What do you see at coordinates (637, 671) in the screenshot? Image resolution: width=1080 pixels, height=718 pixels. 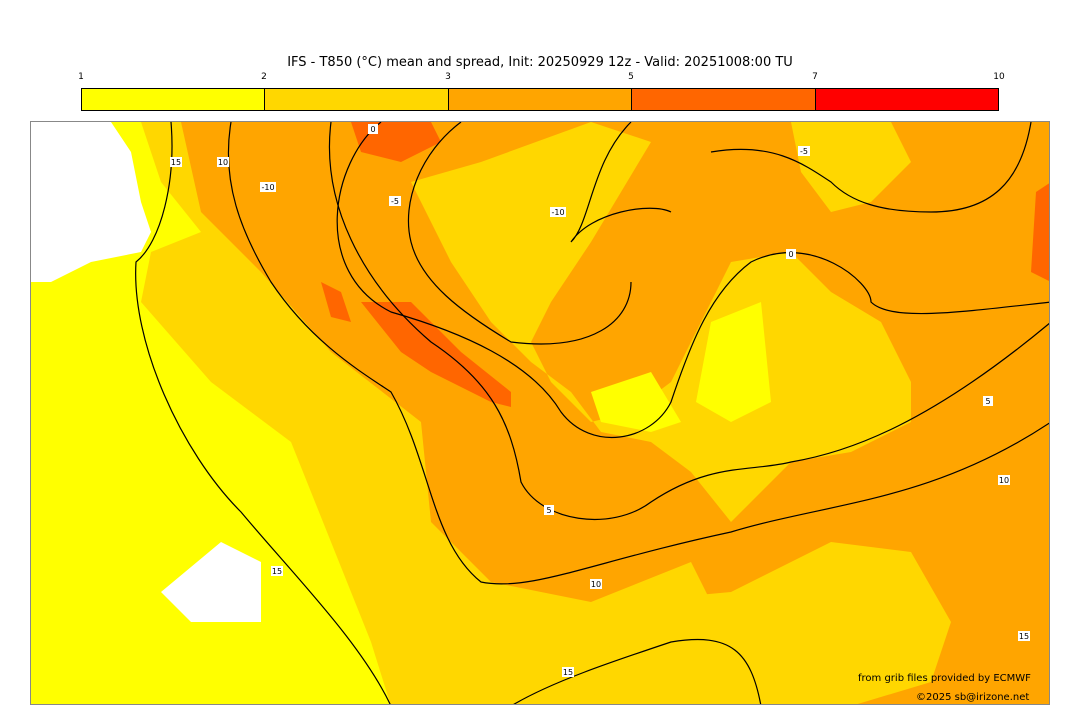 I see `isotherm-15-south` at bounding box center [637, 671].